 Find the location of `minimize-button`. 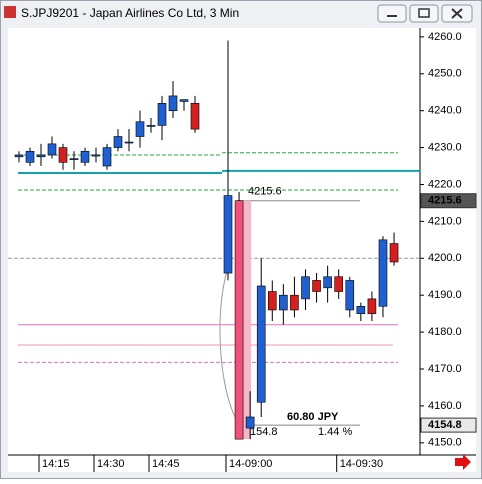

minimize-button is located at coordinates (392, 13).